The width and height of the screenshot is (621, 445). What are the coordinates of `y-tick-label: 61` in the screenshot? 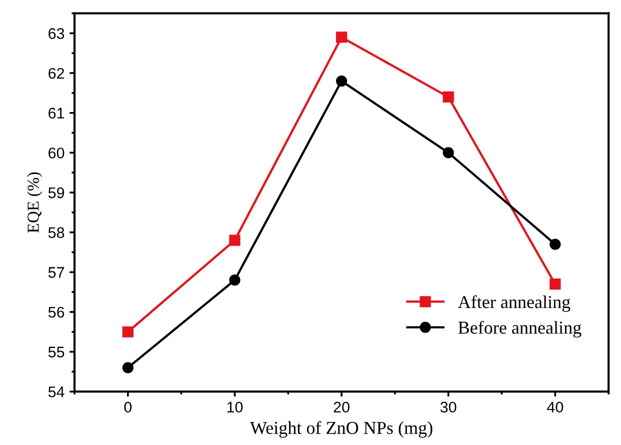 It's located at (56, 113).